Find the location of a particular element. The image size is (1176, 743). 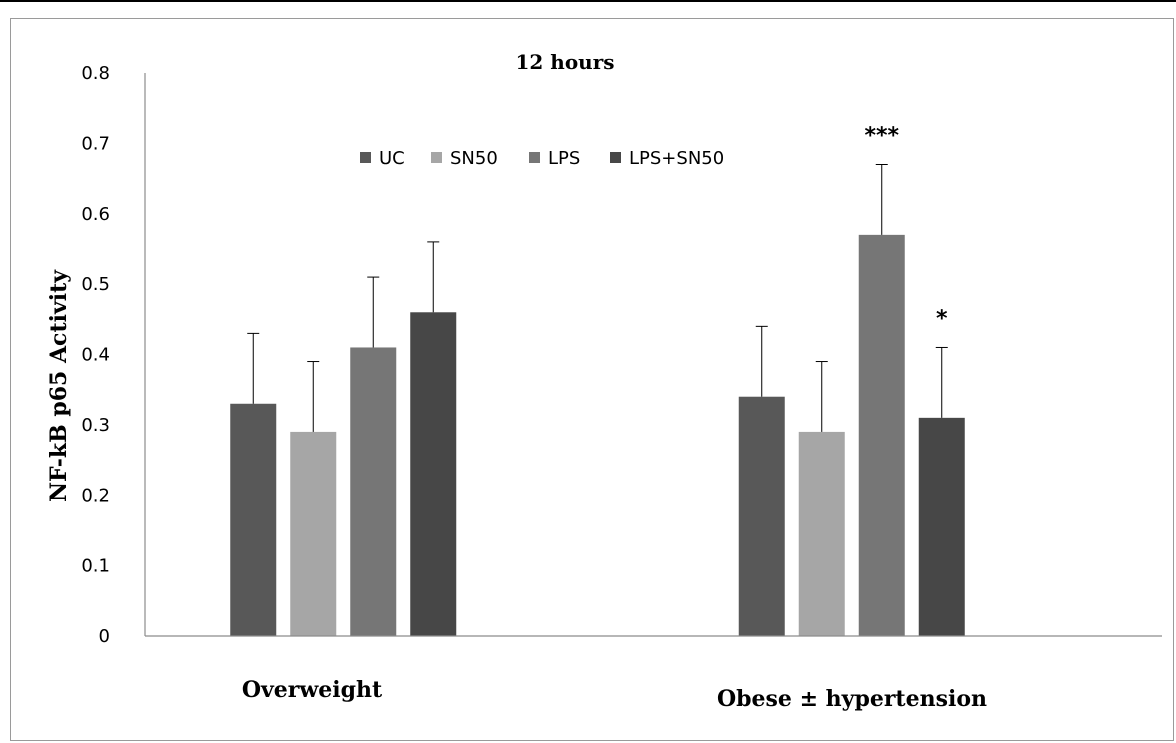

top-rule is located at coordinates (588, 1).